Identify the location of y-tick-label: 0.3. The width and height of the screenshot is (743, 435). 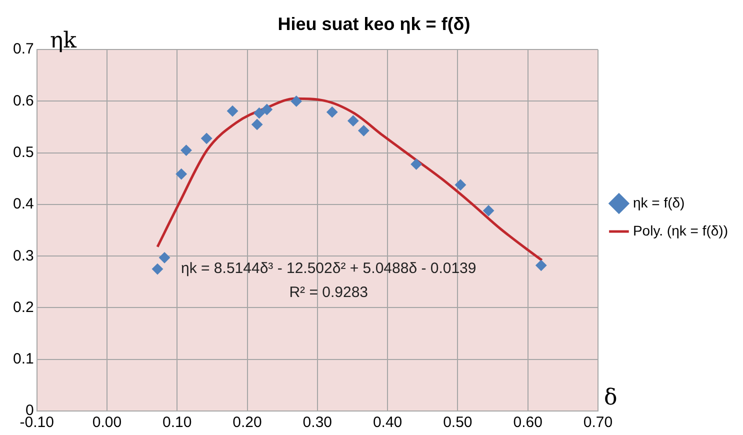
(23, 255).